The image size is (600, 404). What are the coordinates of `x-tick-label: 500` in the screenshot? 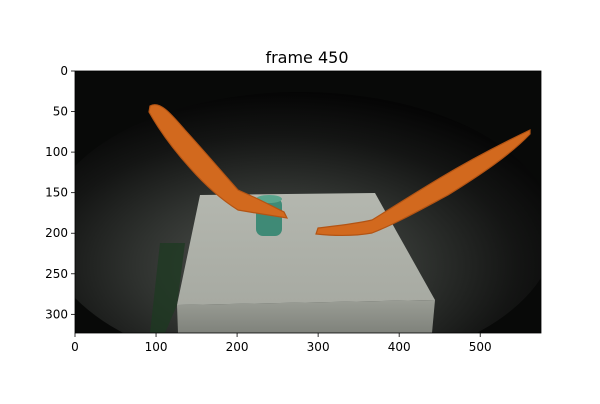 It's located at (480, 347).